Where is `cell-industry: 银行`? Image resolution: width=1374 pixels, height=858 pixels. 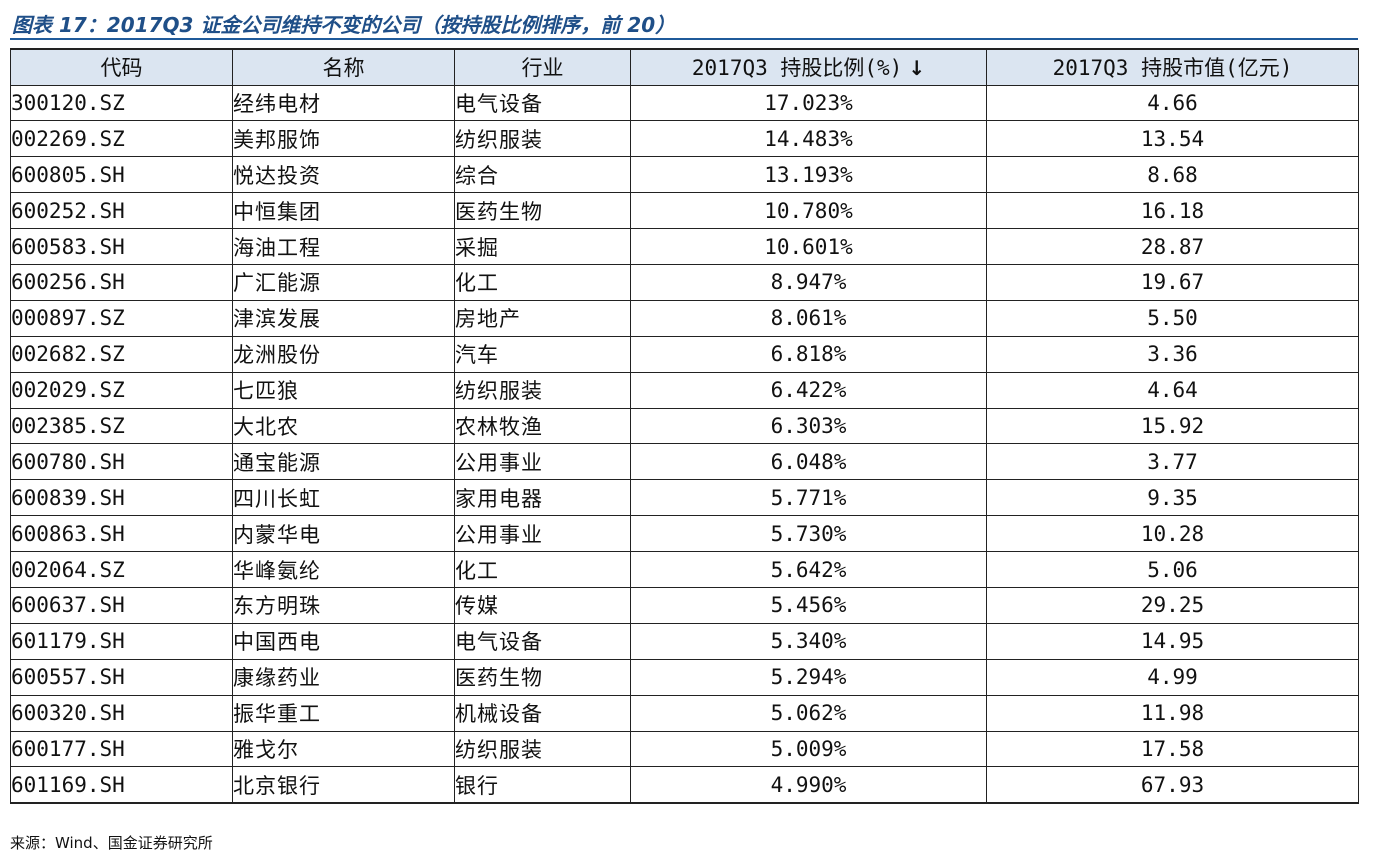
cell-industry: 银行 is located at coordinates (542, 785).